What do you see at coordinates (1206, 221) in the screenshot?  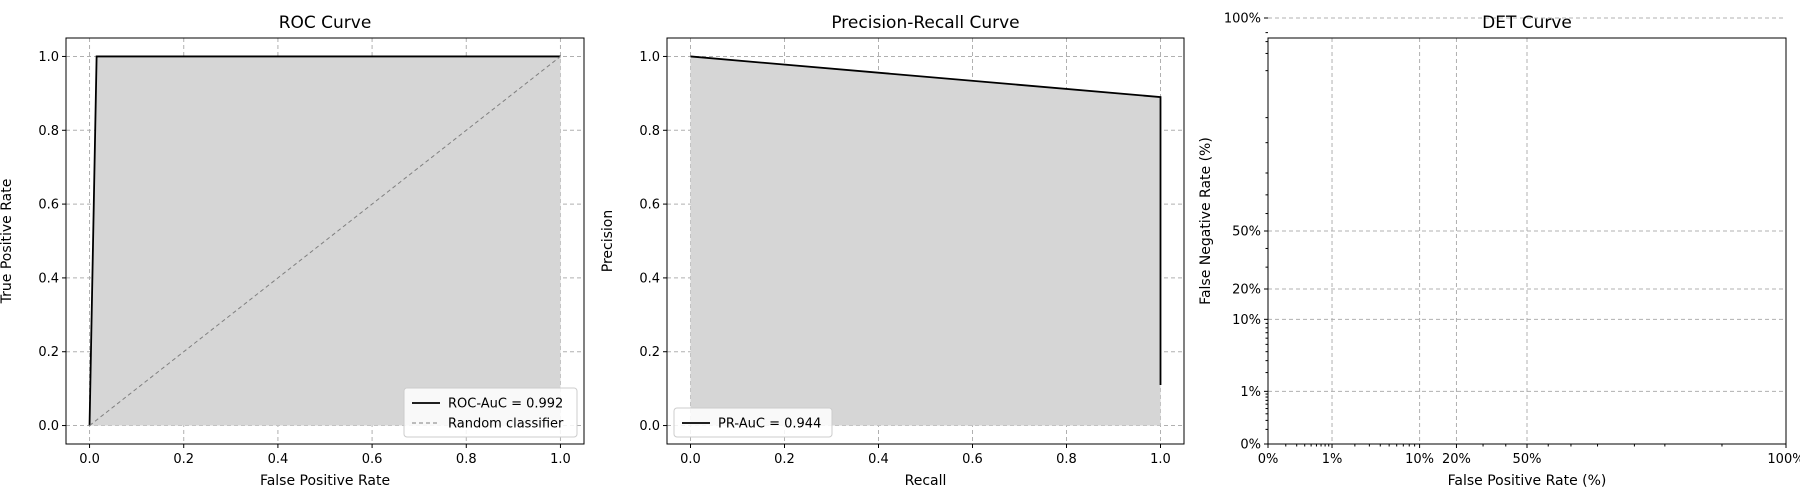 I see `y-axis-label: False Negative Rate (%)` at bounding box center [1206, 221].